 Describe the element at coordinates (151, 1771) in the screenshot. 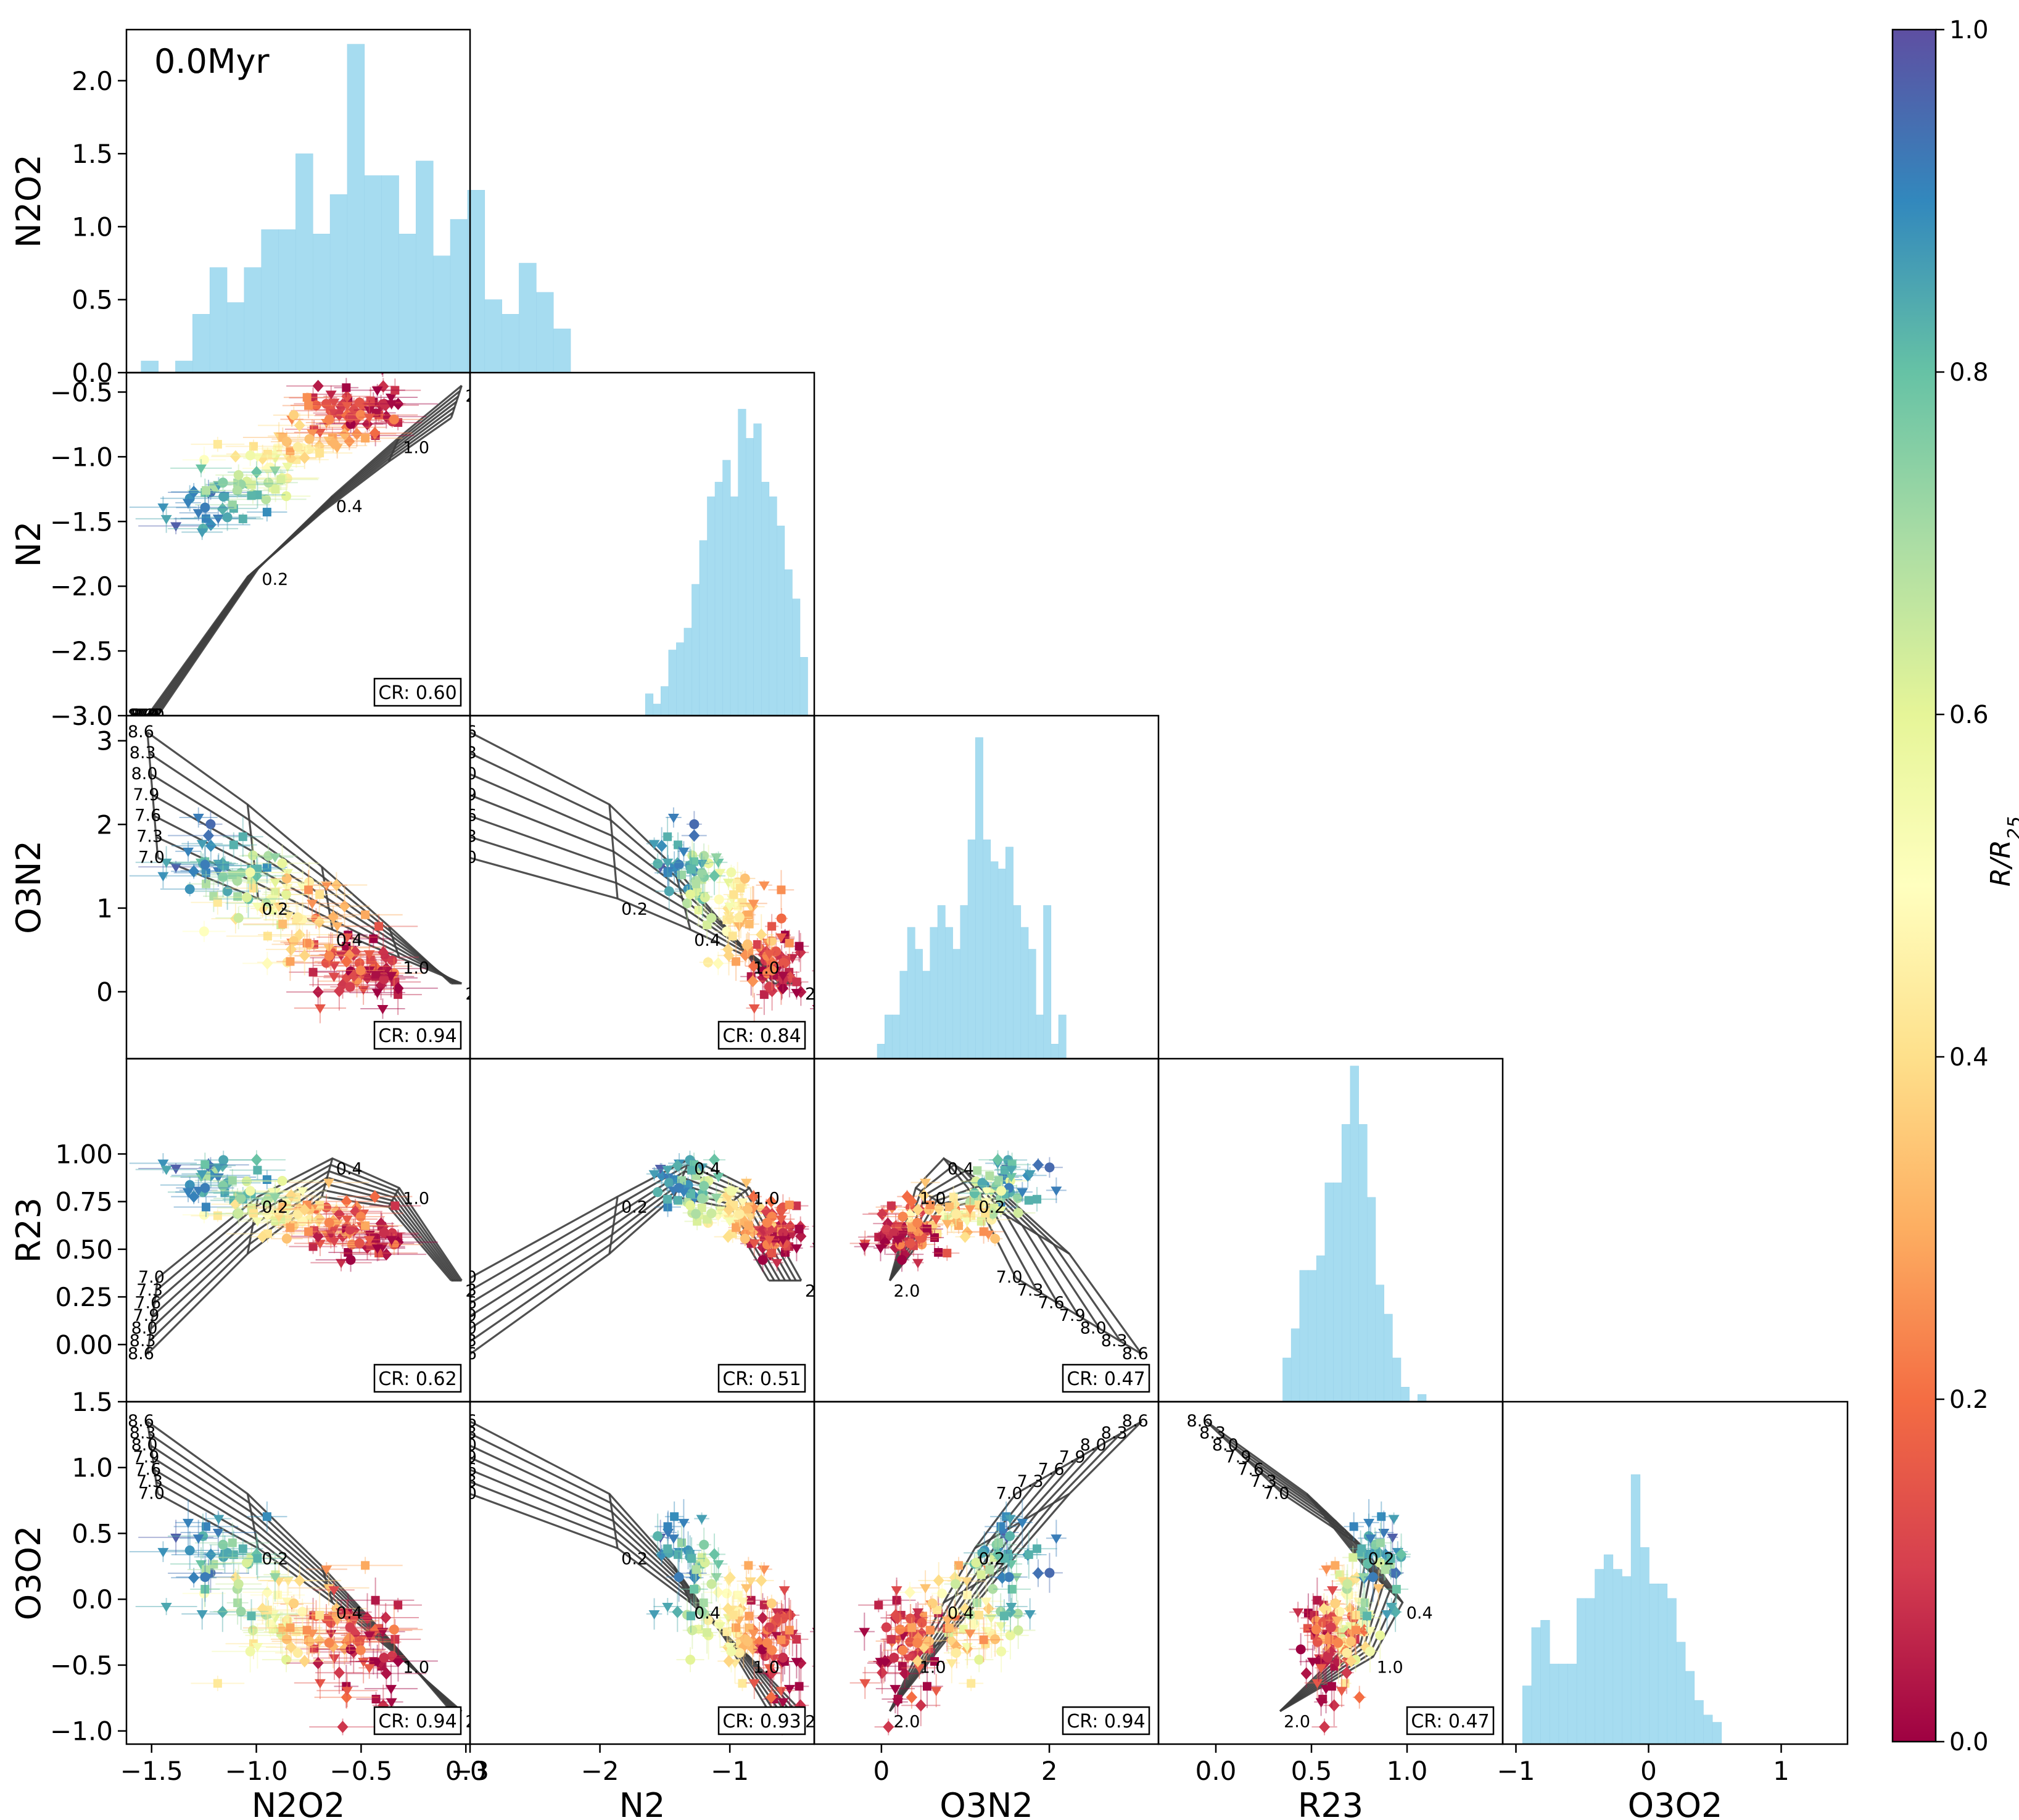

I see `x-tick-label: −1.5` at that location.